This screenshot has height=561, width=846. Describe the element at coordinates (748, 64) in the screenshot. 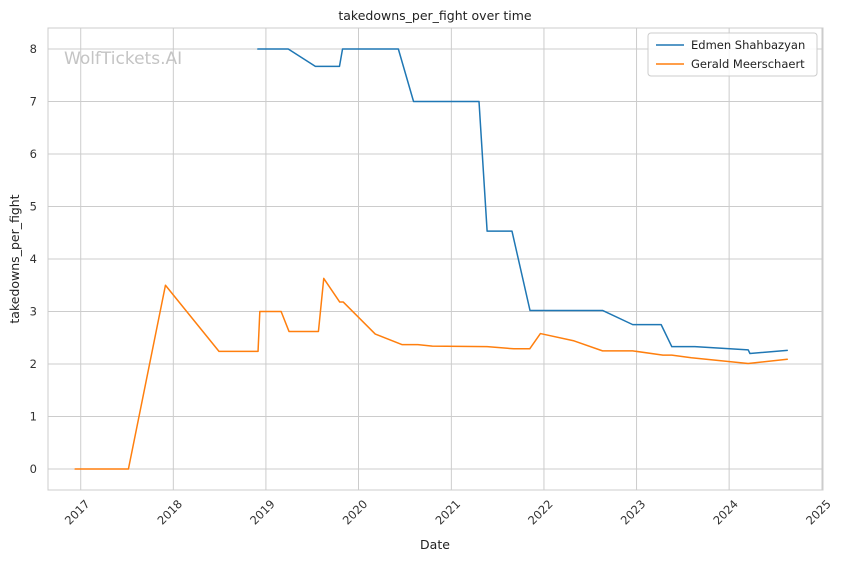

I see `legend-label-series-2: Gerald Meerschaert` at that location.